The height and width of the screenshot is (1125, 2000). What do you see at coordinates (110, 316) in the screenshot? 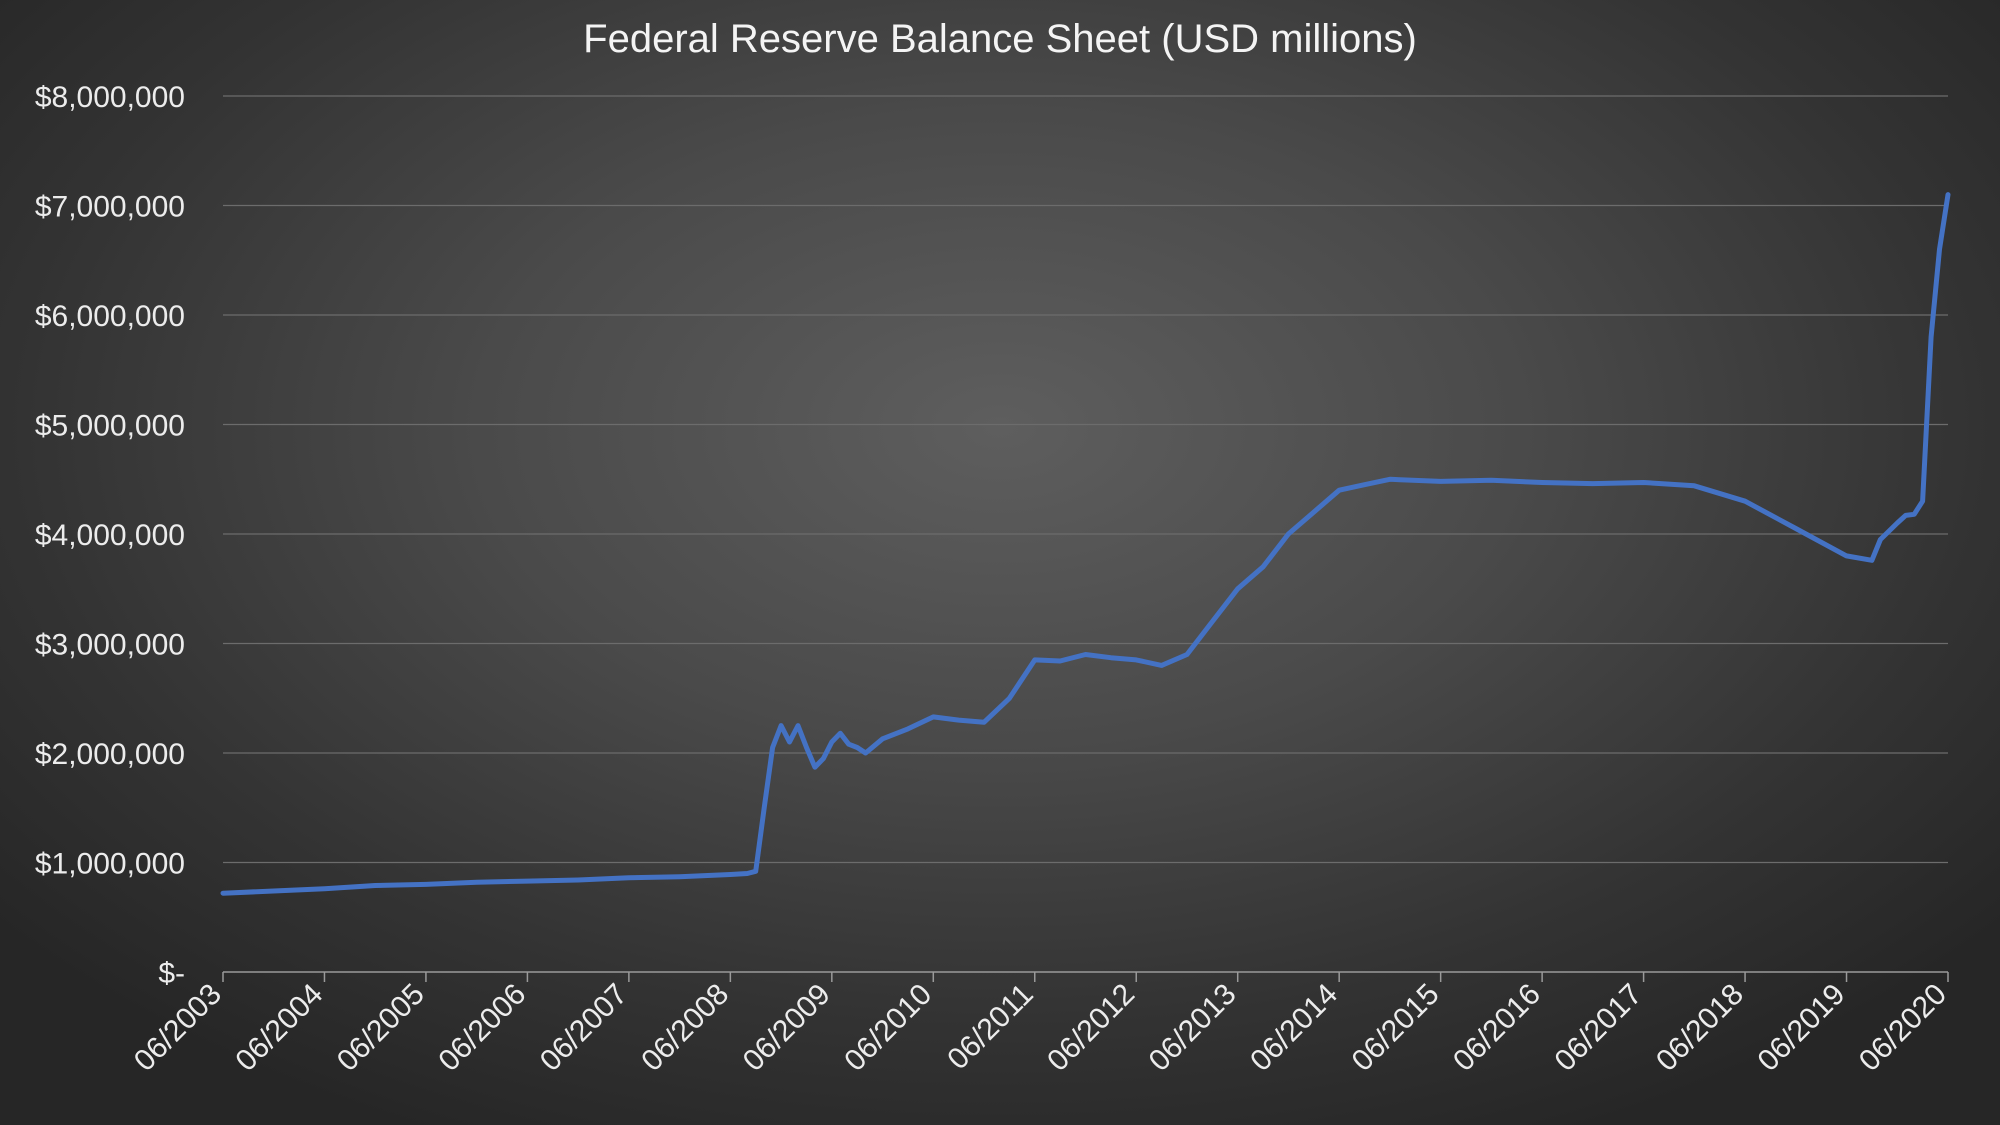
I see `y-tick-label: $6,000,000` at bounding box center [110, 316].